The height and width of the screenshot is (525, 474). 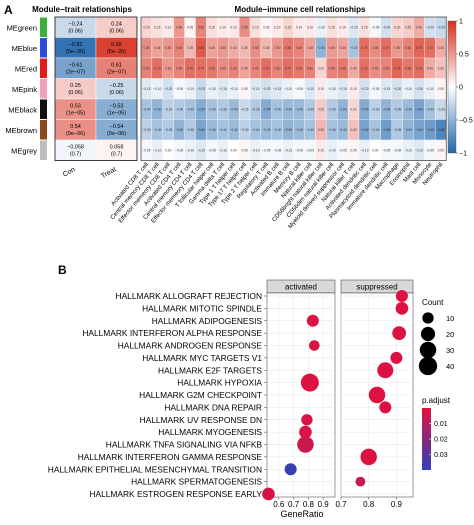 I want to click on immune-cell-value: −0.80, so click(x=441, y=130).